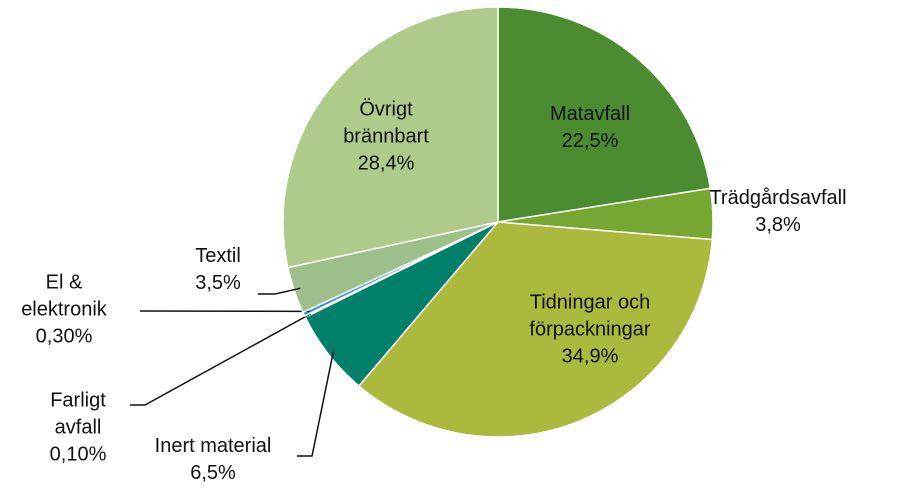  I want to click on slice-label: Matavfall 22,5%, so click(590, 128).